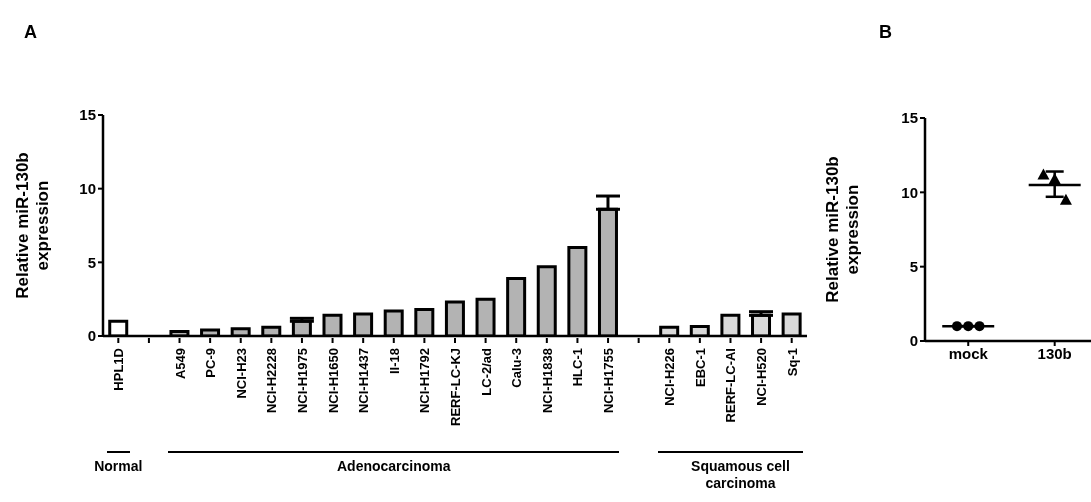 This screenshot has width=1091, height=502. What do you see at coordinates (700, 368) in the screenshot?
I see `x-tick-label: EBC-1` at bounding box center [700, 368].